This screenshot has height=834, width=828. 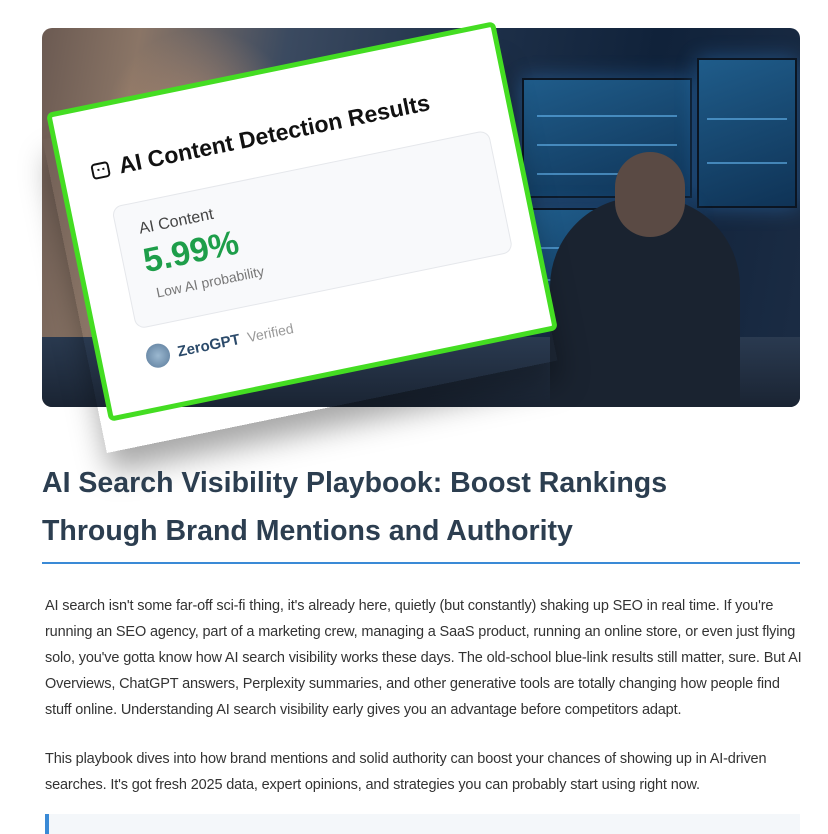 What do you see at coordinates (421, 563) in the screenshot?
I see `title-divider` at bounding box center [421, 563].